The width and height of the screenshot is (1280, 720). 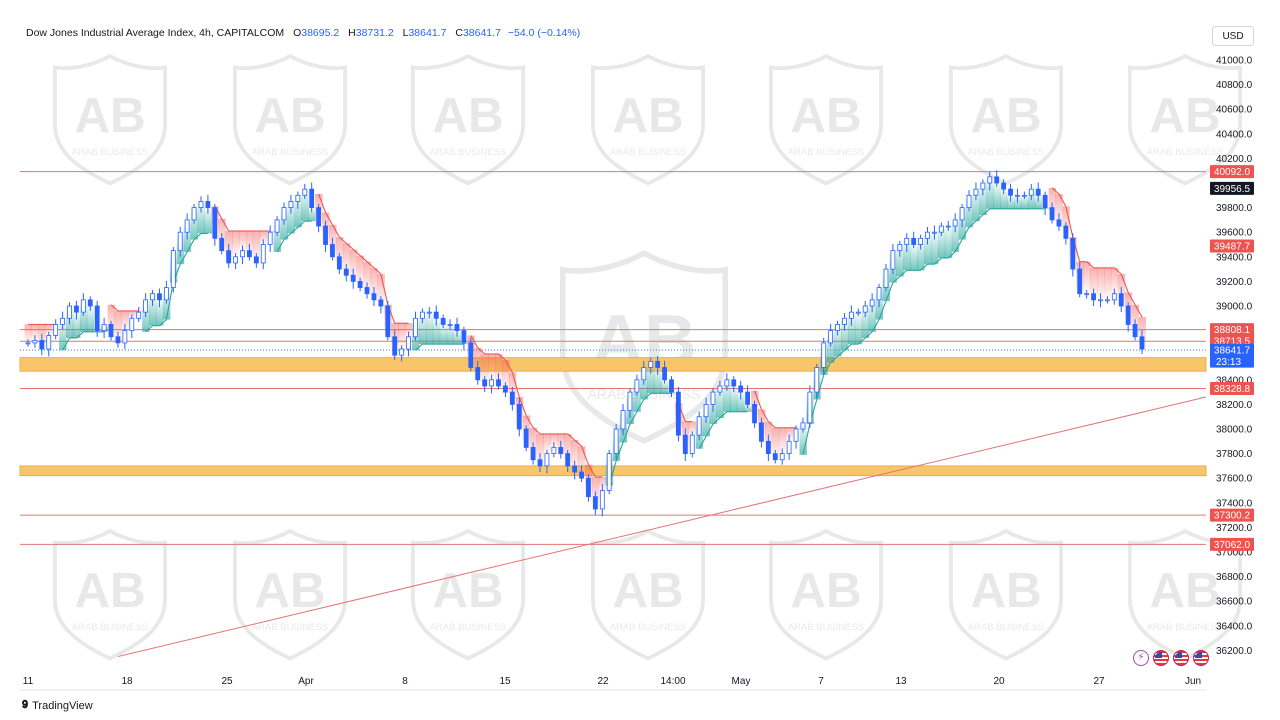 What do you see at coordinates (1234, 553) in the screenshot?
I see `y-tick-label: 37000.0` at bounding box center [1234, 553].